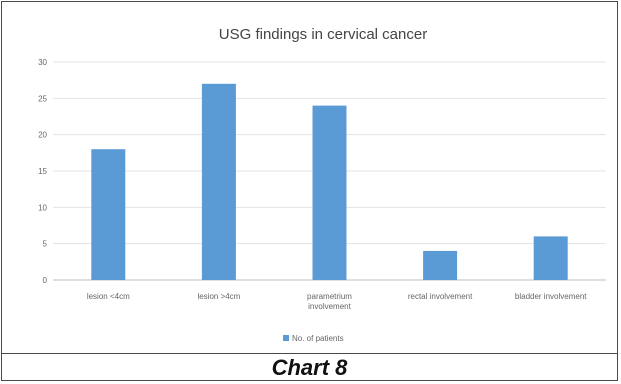 The width and height of the screenshot is (621, 384). I want to click on legend: No. of patients, so click(313, 338).